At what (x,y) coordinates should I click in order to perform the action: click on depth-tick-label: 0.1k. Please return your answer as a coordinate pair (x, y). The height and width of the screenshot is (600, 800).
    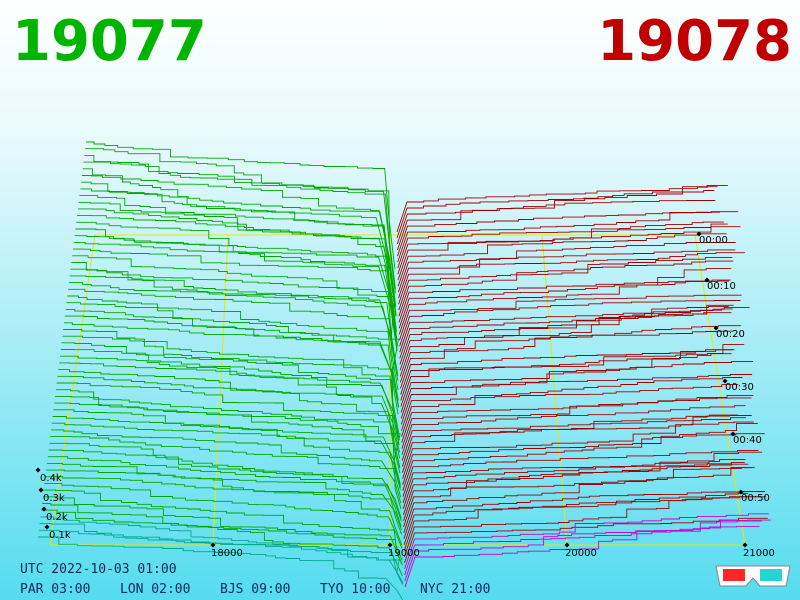
    Looking at the image, I should click on (60, 535).